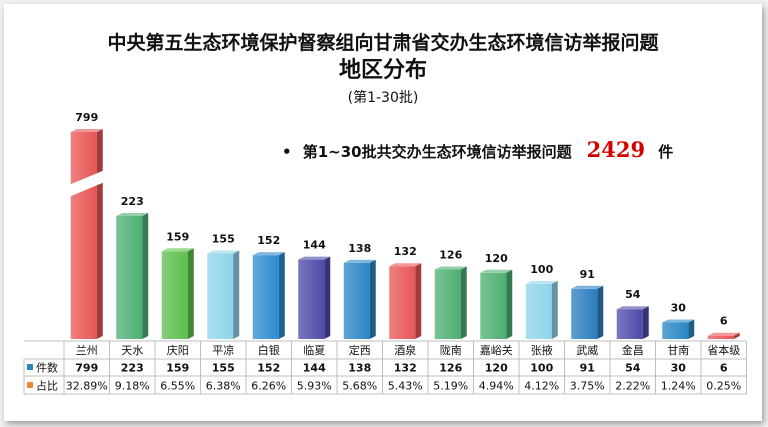 The width and height of the screenshot is (768, 427). Describe the element at coordinates (268, 368) in the screenshot. I see `count-cell-4: 152` at that location.